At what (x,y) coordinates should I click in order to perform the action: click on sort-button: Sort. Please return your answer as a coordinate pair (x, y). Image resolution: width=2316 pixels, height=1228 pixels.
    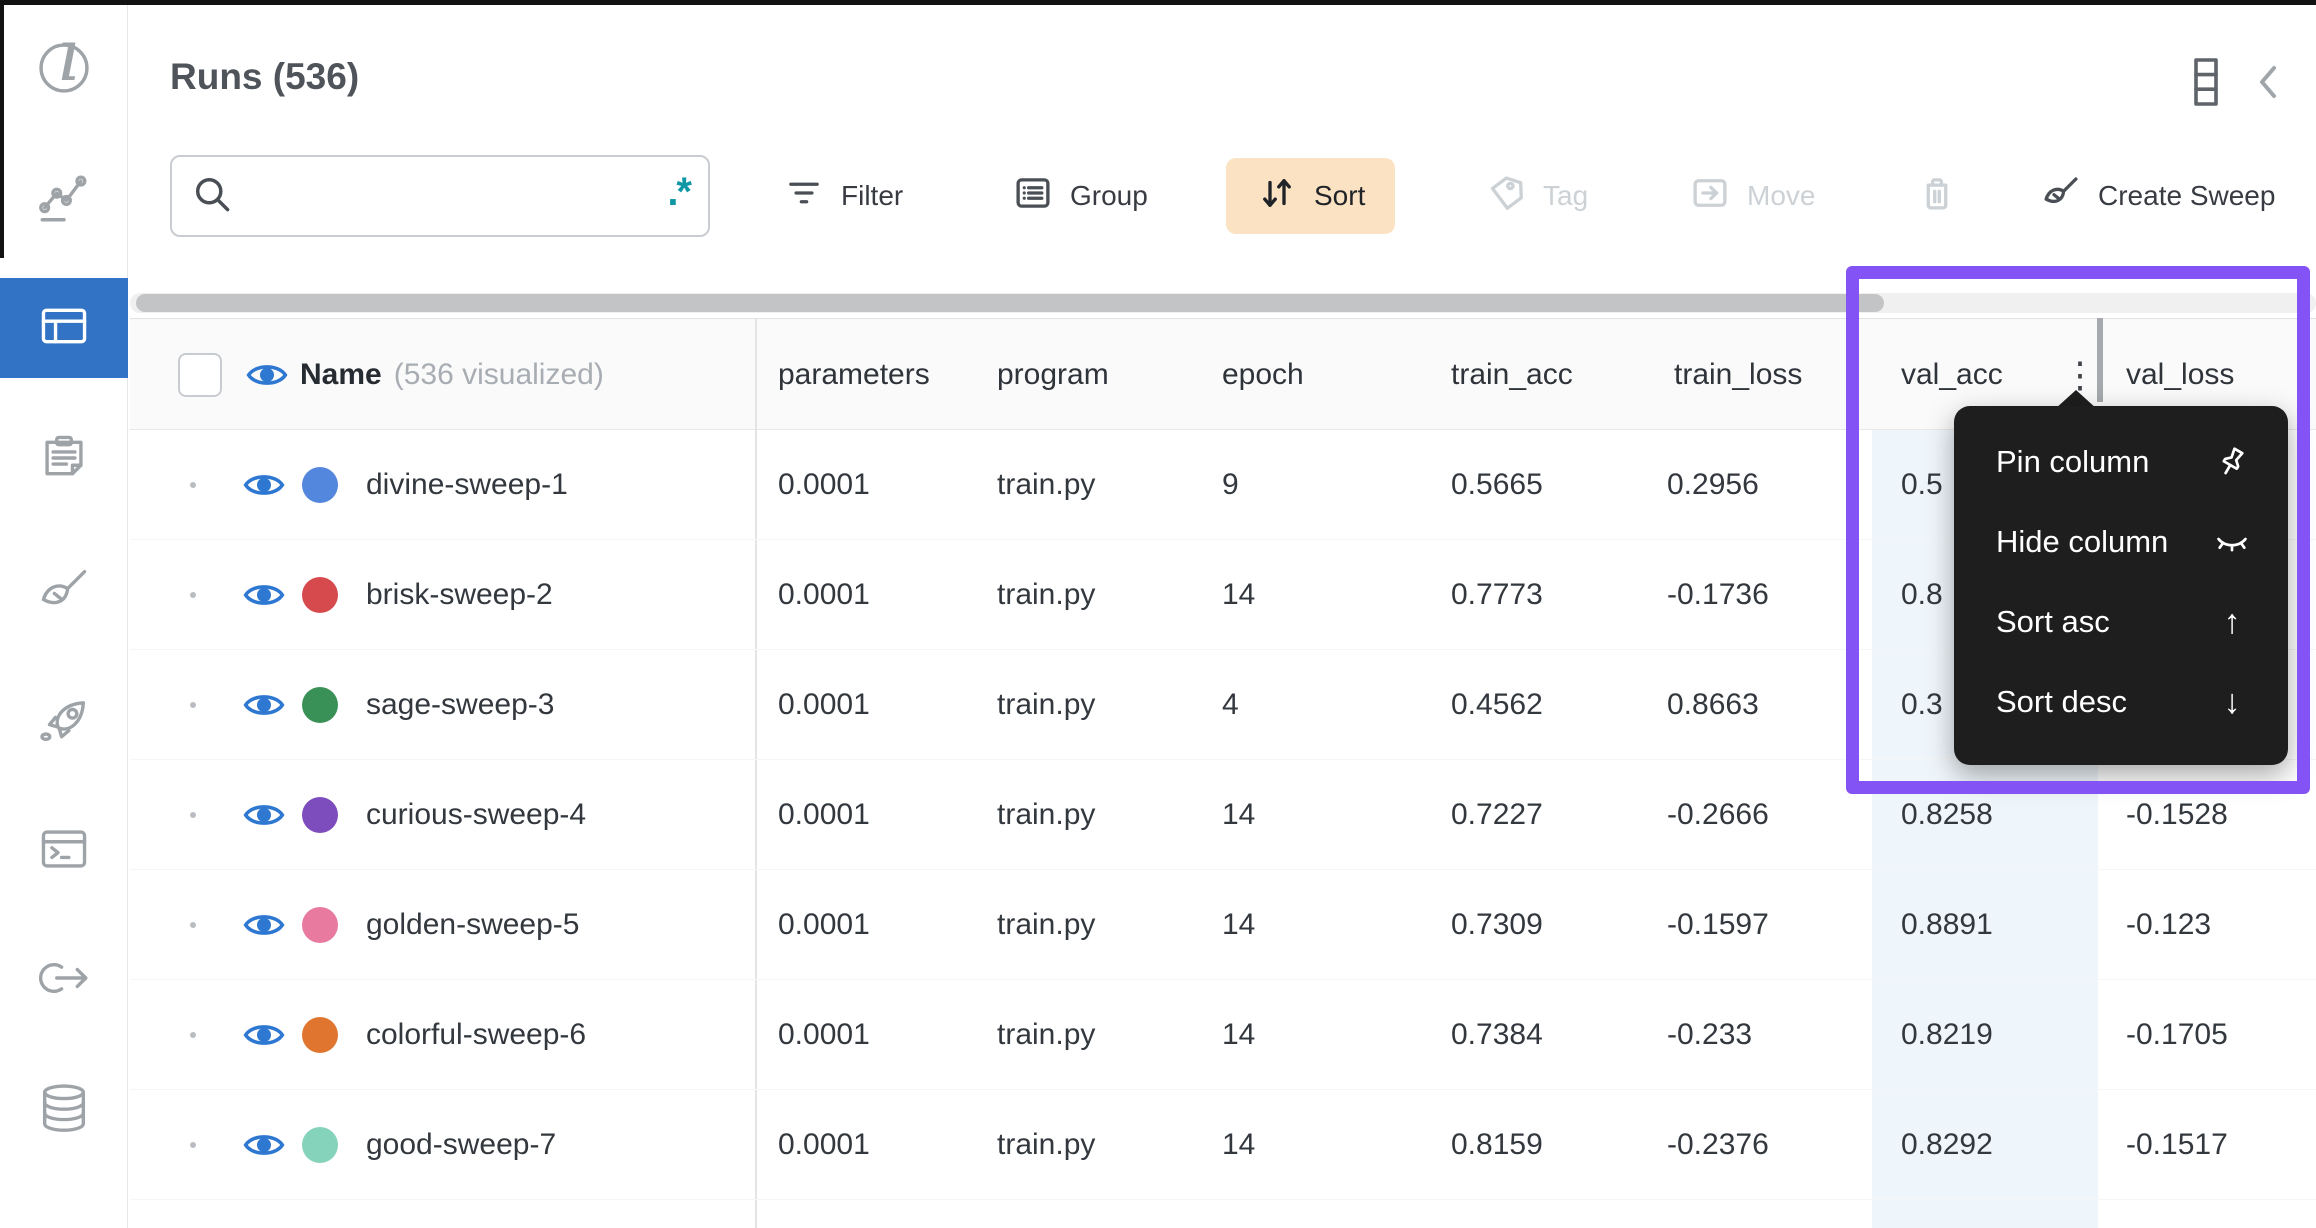
    Looking at the image, I should click on (1311, 196).